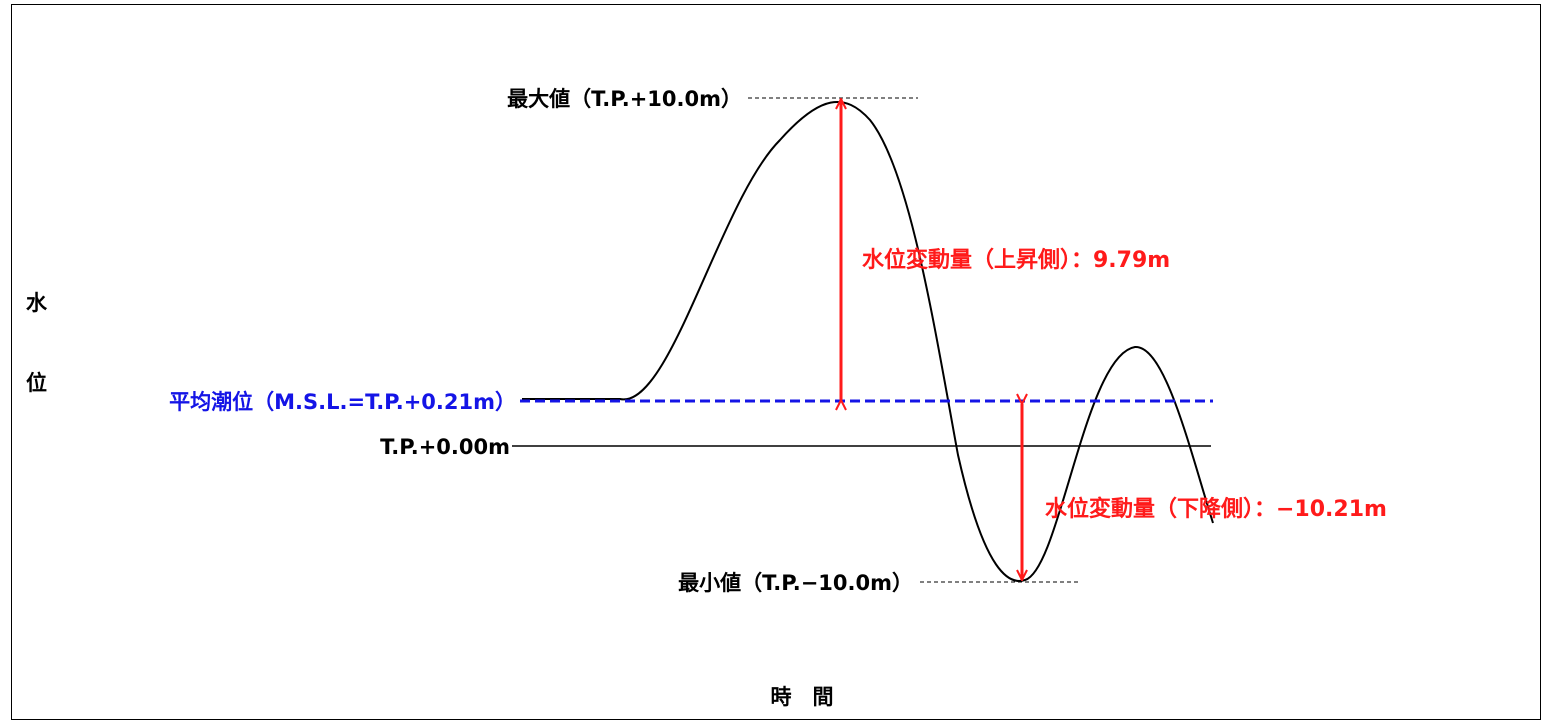 This screenshot has height=722, width=1545. What do you see at coordinates (37, 303) in the screenshot?
I see `y-axis-label-char-1: 水` at bounding box center [37, 303].